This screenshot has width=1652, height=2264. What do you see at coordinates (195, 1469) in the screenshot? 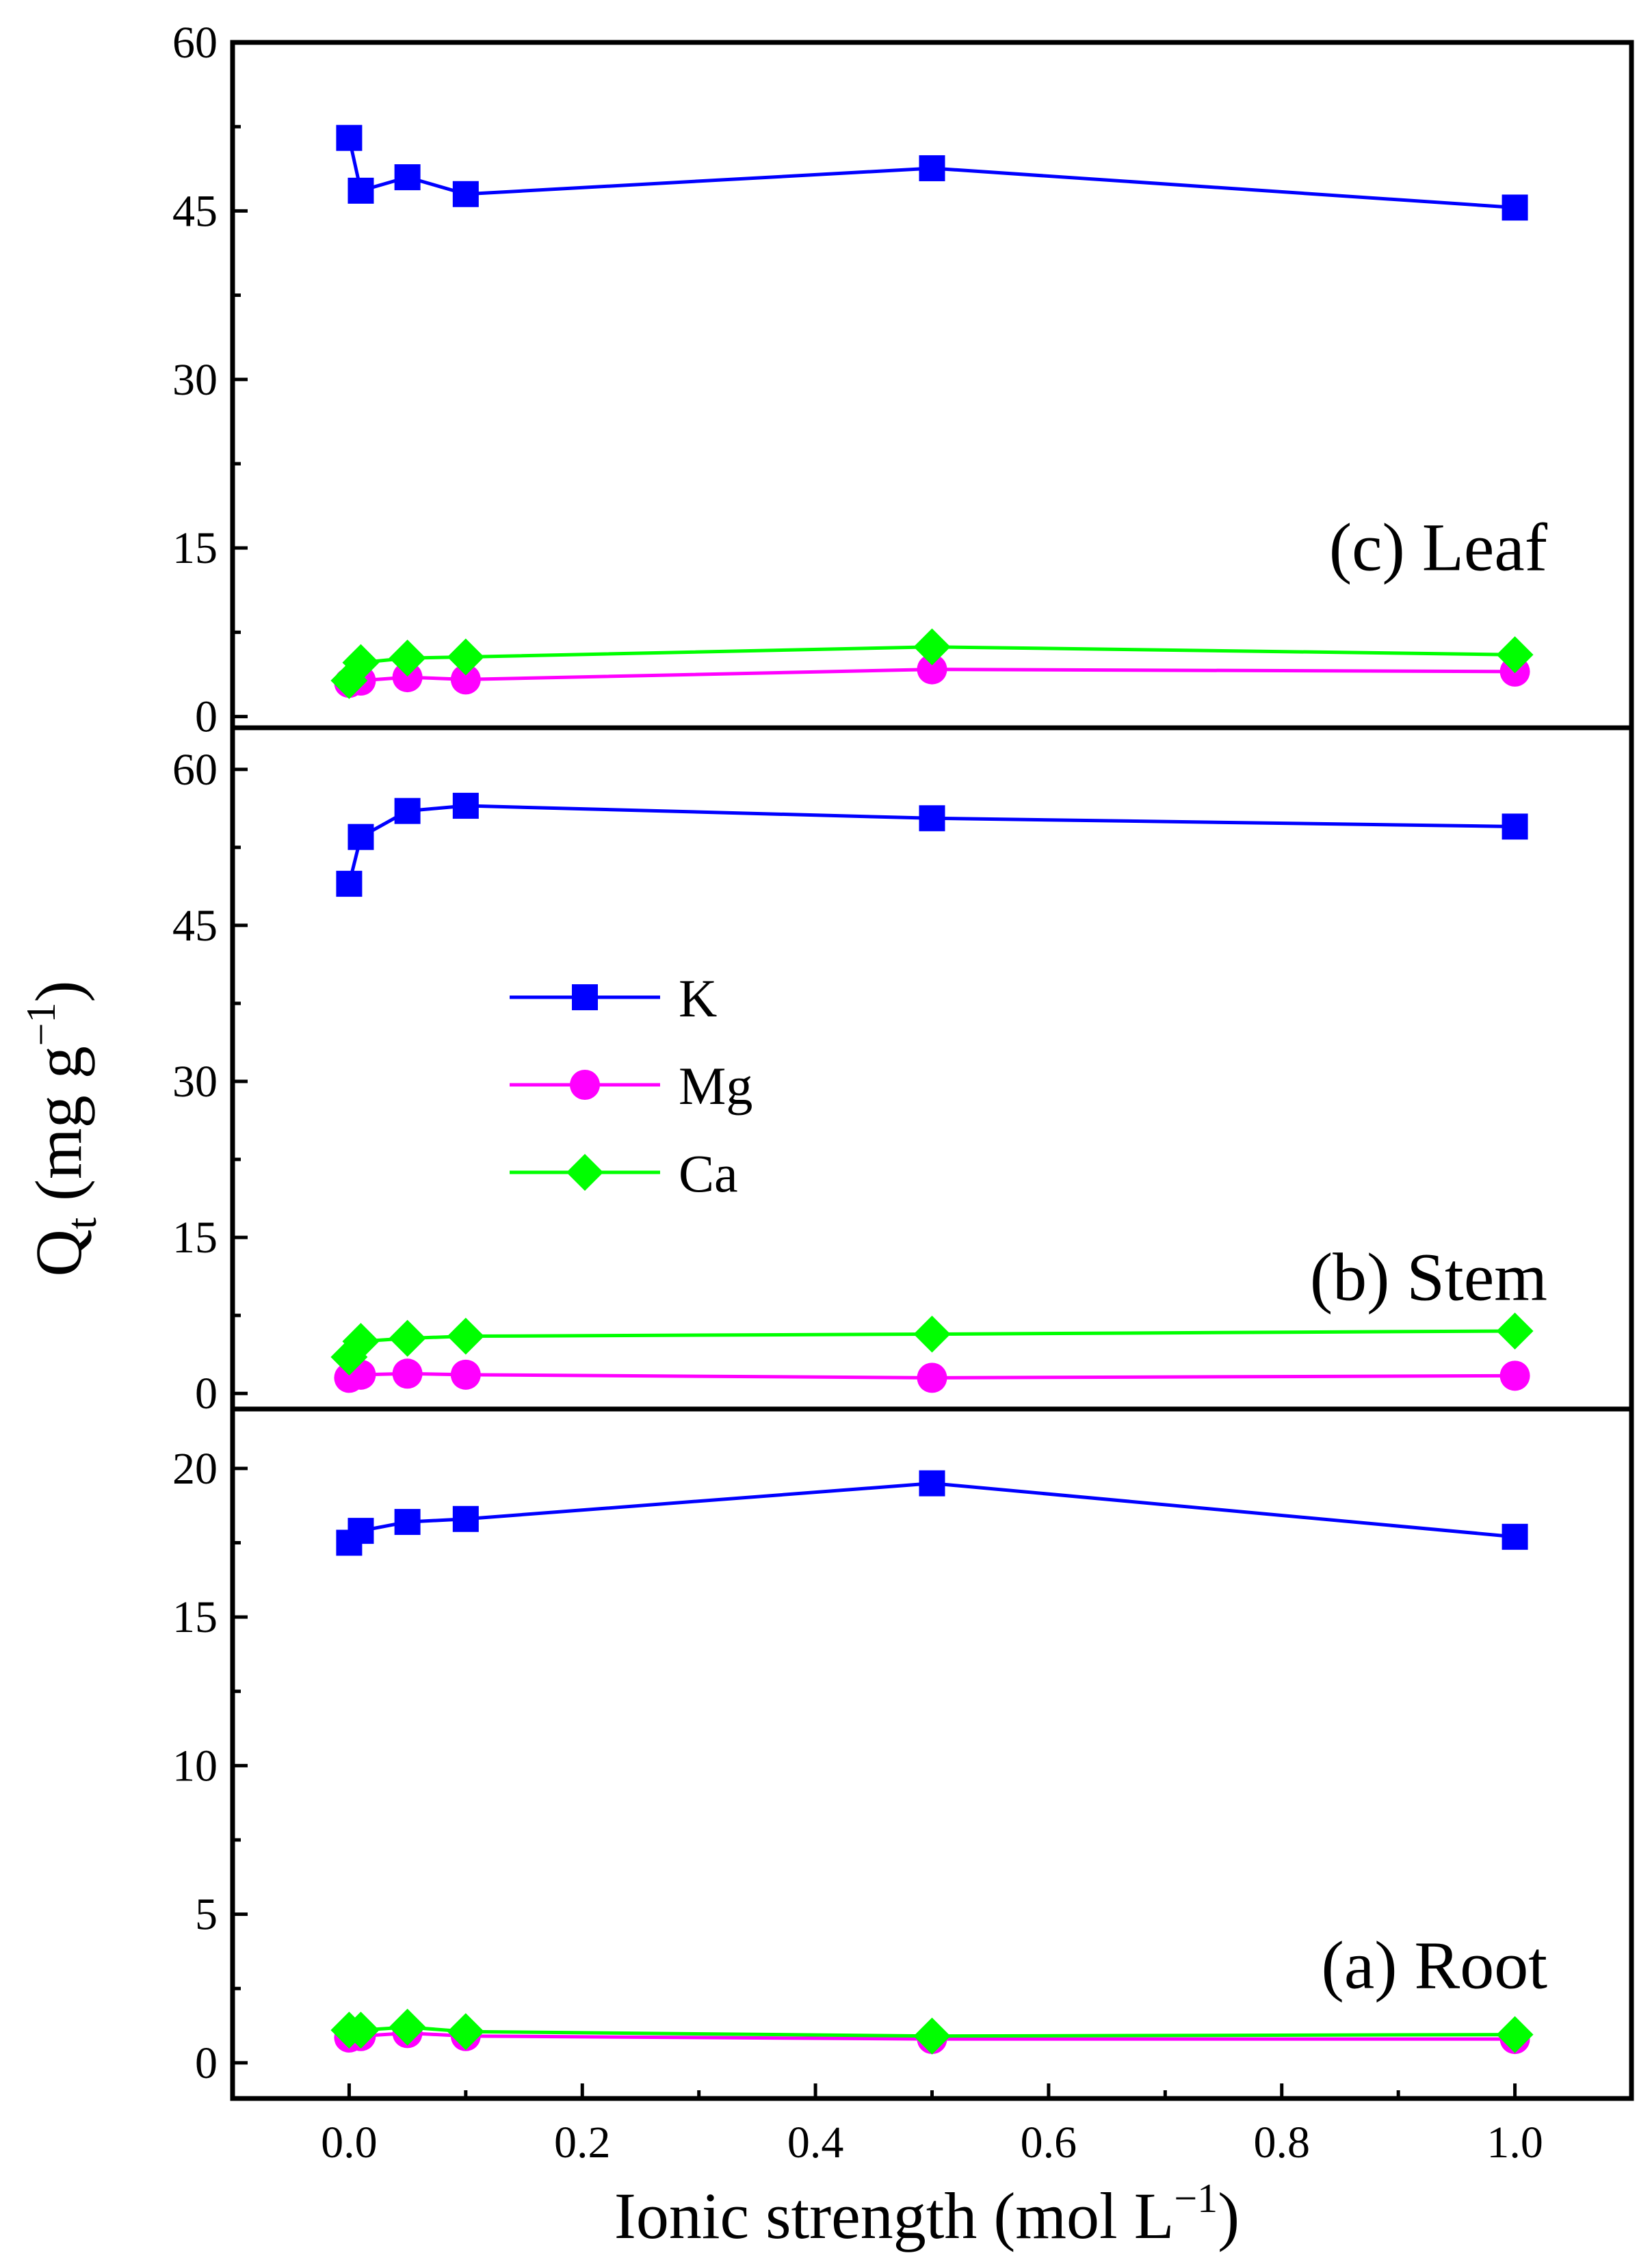
I see `y-tick-label: 20` at bounding box center [195, 1469].